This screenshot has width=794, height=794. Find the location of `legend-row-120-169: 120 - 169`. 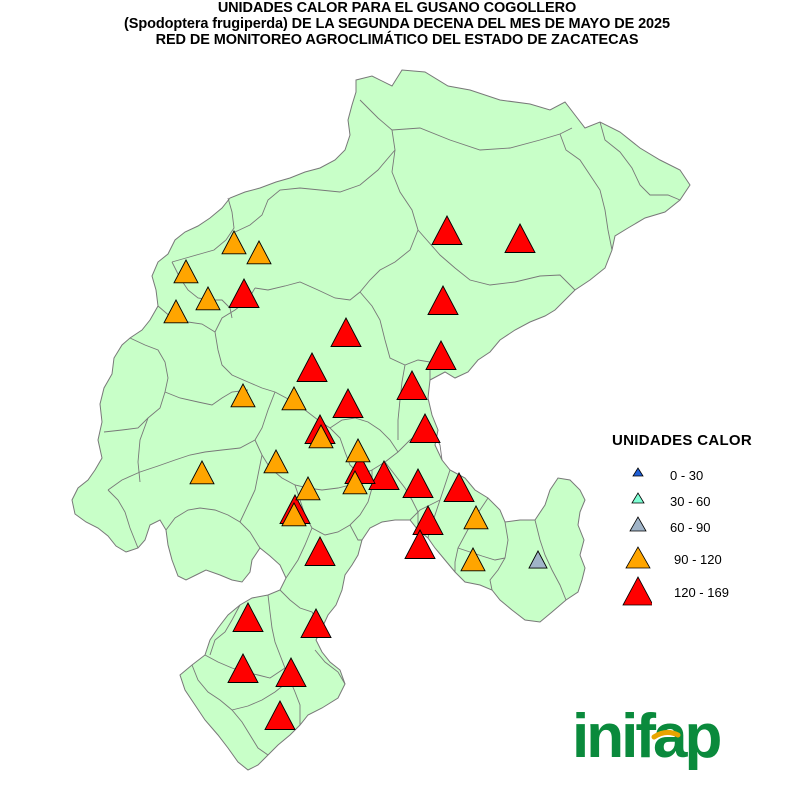

legend-row-120-169: 120 - 169 is located at coordinates (670, 591).